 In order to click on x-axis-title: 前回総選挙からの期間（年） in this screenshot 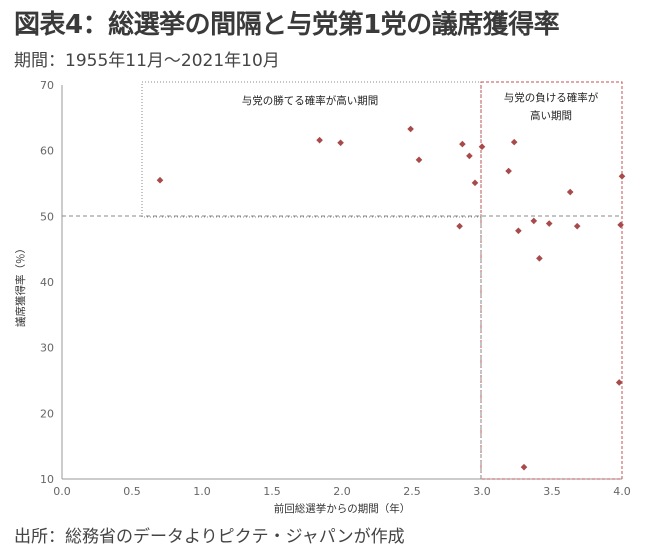, I will do `click(342, 508)`.